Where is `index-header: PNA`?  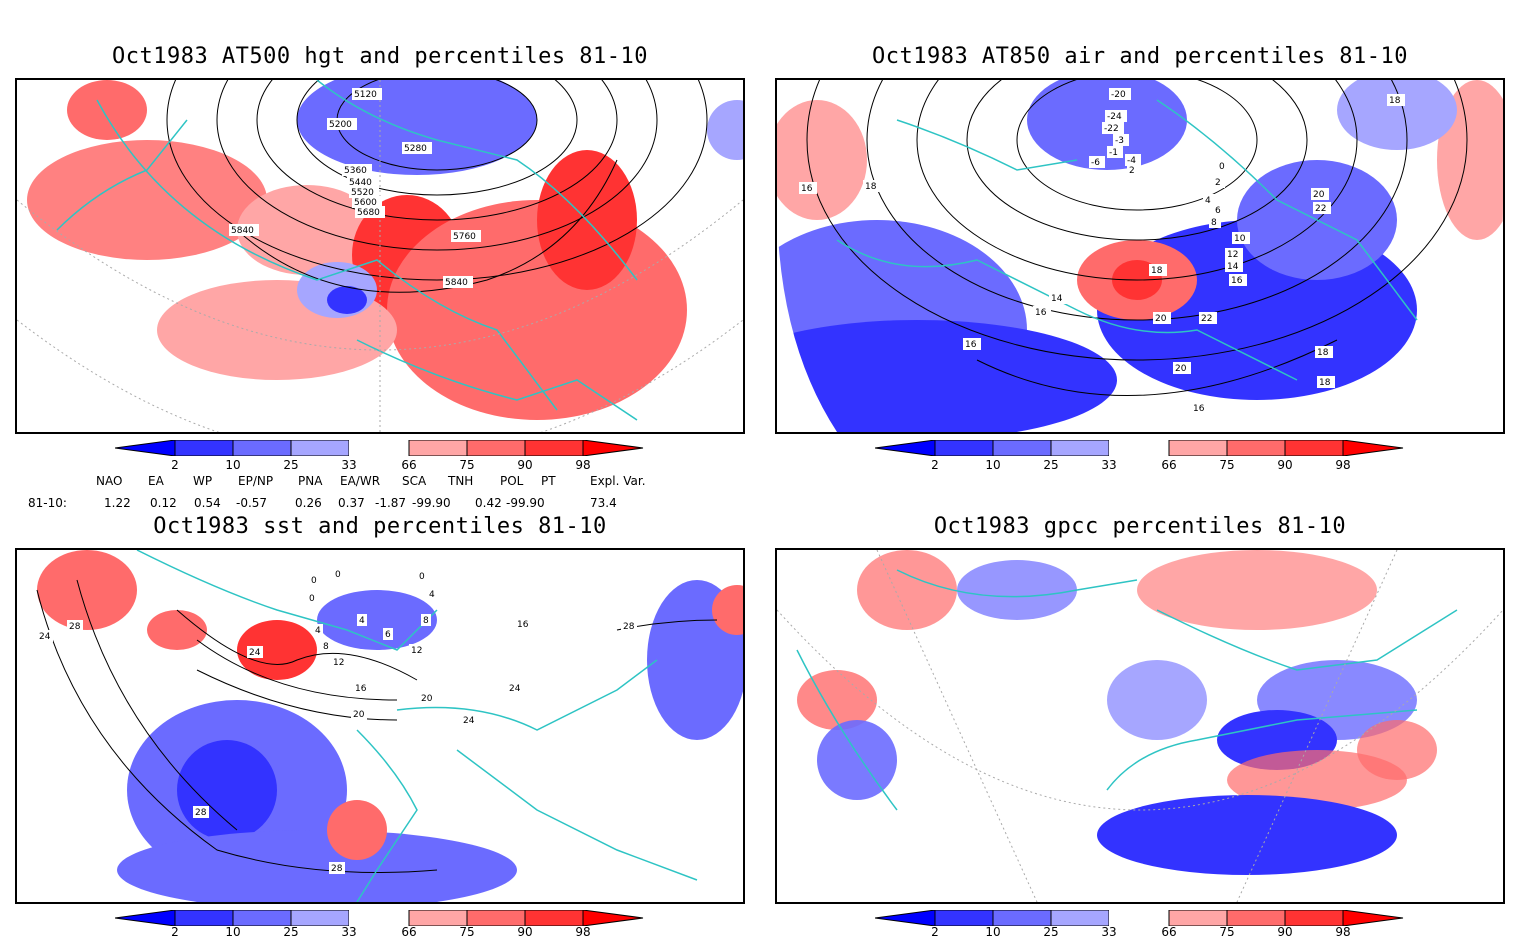
index-header: PNA is located at coordinates (310, 481).